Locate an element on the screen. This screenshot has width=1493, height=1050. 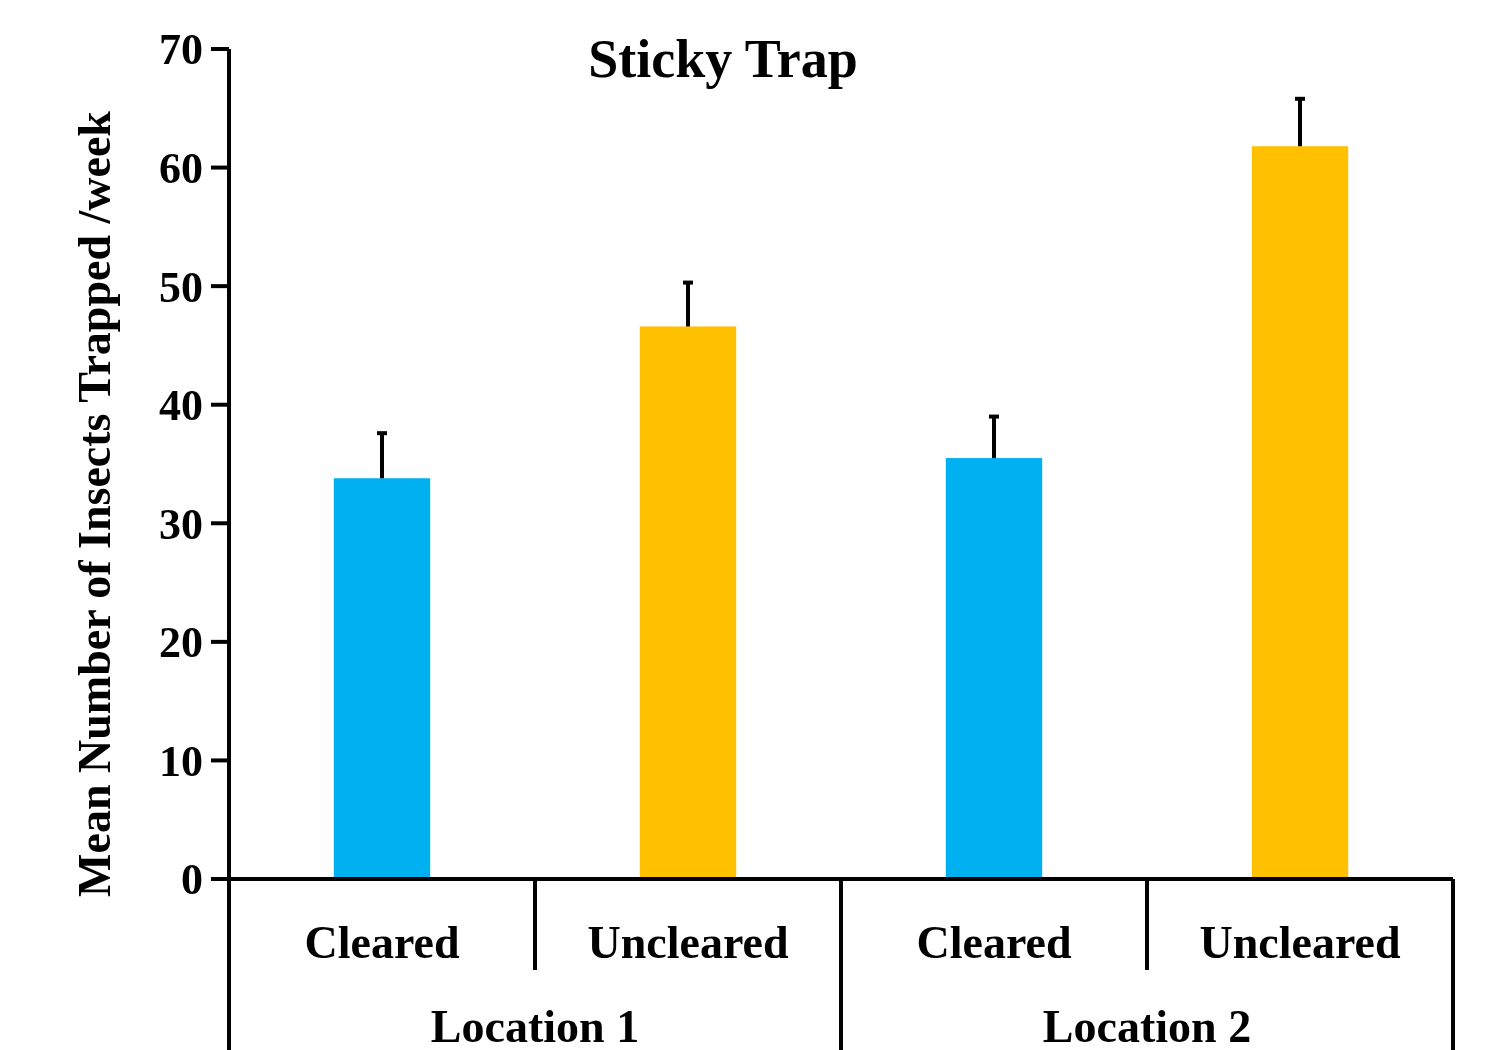
y-tick-label: 30 is located at coordinates (181, 524).